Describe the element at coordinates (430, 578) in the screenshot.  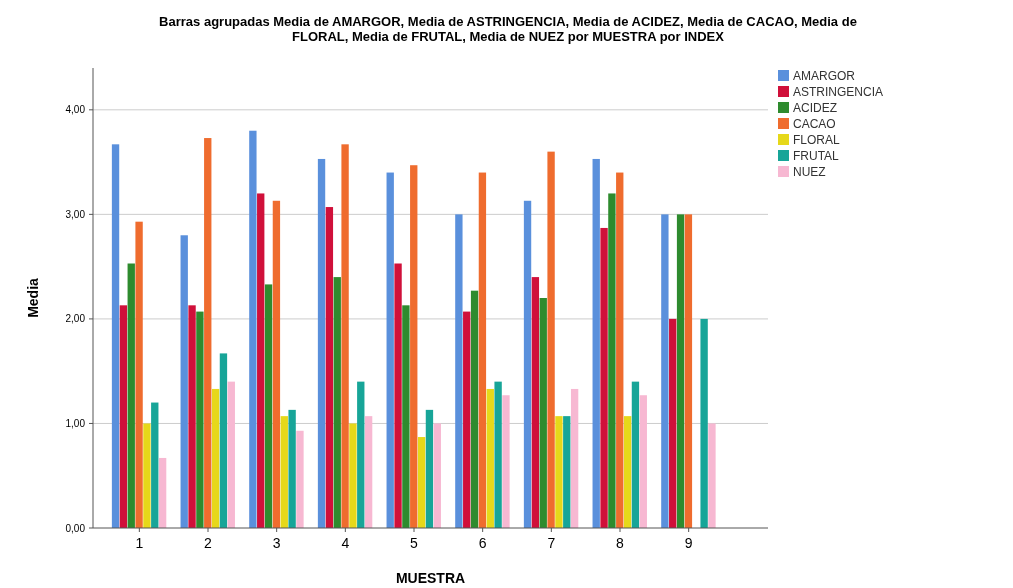
I see `x-axis-title: MUESTRA` at that location.